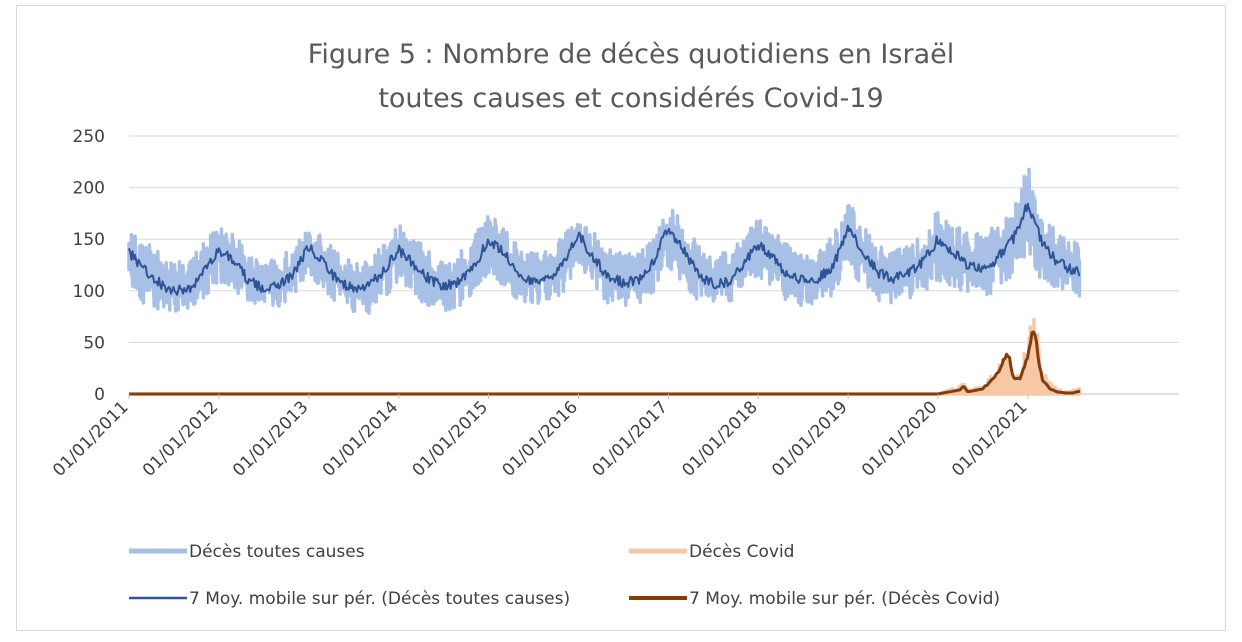 The height and width of the screenshot is (642, 1242). What do you see at coordinates (605, 363) in the screenshot?
I see `series-moyenne-mobile-covid` at bounding box center [605, 363].